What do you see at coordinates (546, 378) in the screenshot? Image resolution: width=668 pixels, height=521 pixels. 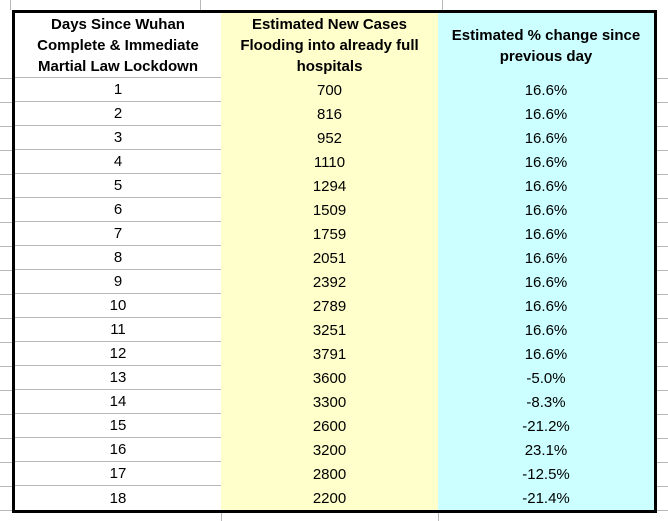 I see `pct-cell: -5.0%` at bounding box center [546, 378].